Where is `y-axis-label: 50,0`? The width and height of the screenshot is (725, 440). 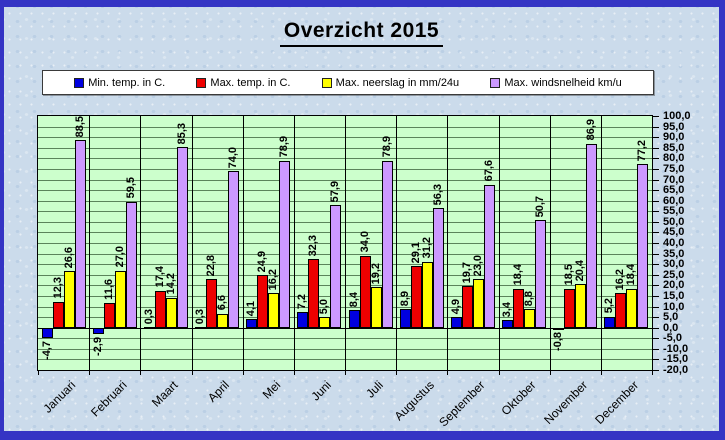
y-axis-label: 50,0 is located at coordinates (674, 221).